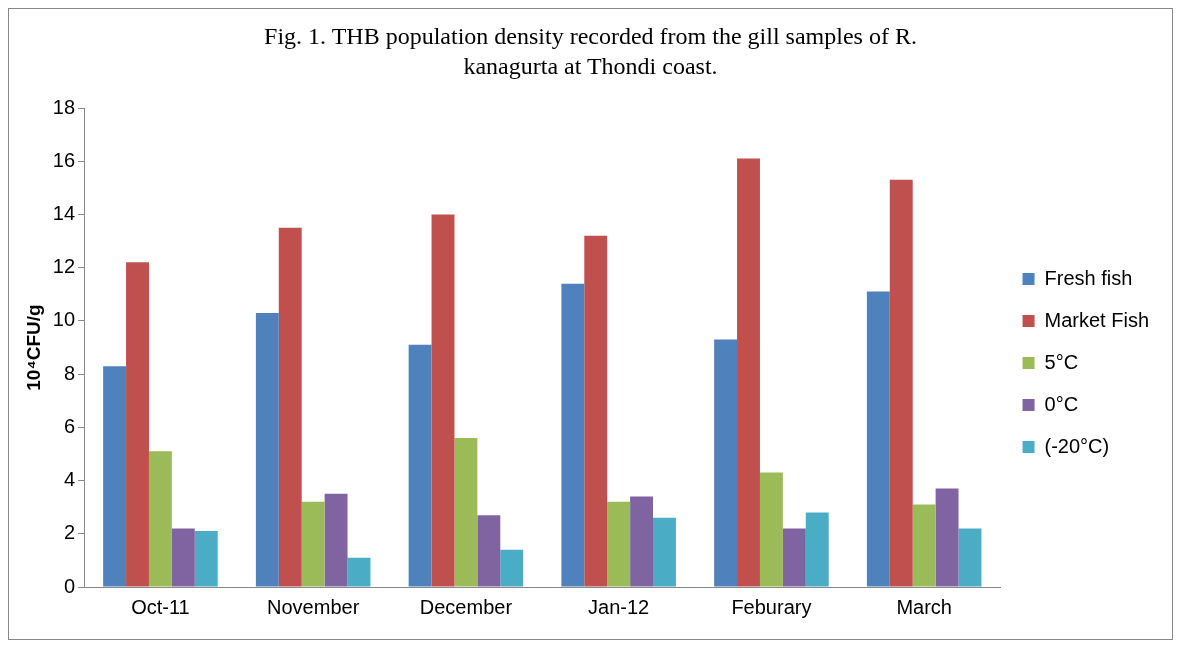 The image size is (1183, 650). Describe the element at coordinates (160, 606) in the screenshot. I see `x-tick-label: Oct-11` at that location.